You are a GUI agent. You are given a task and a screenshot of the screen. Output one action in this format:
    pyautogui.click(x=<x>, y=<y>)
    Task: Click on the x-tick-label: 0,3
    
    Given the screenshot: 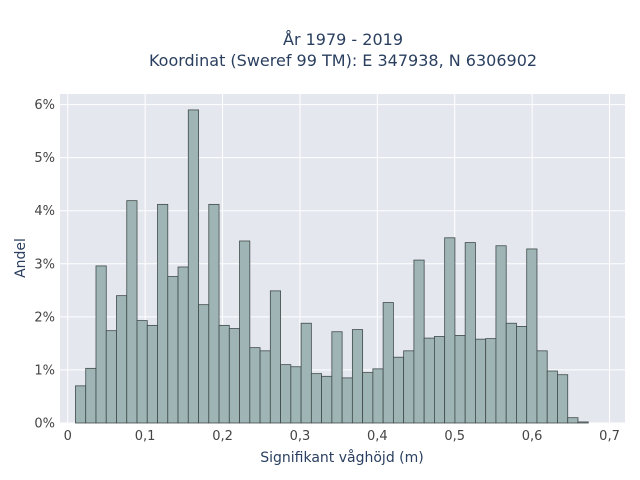 What is the action you would take?
    pyautogui.click(x=300, y=436)
    